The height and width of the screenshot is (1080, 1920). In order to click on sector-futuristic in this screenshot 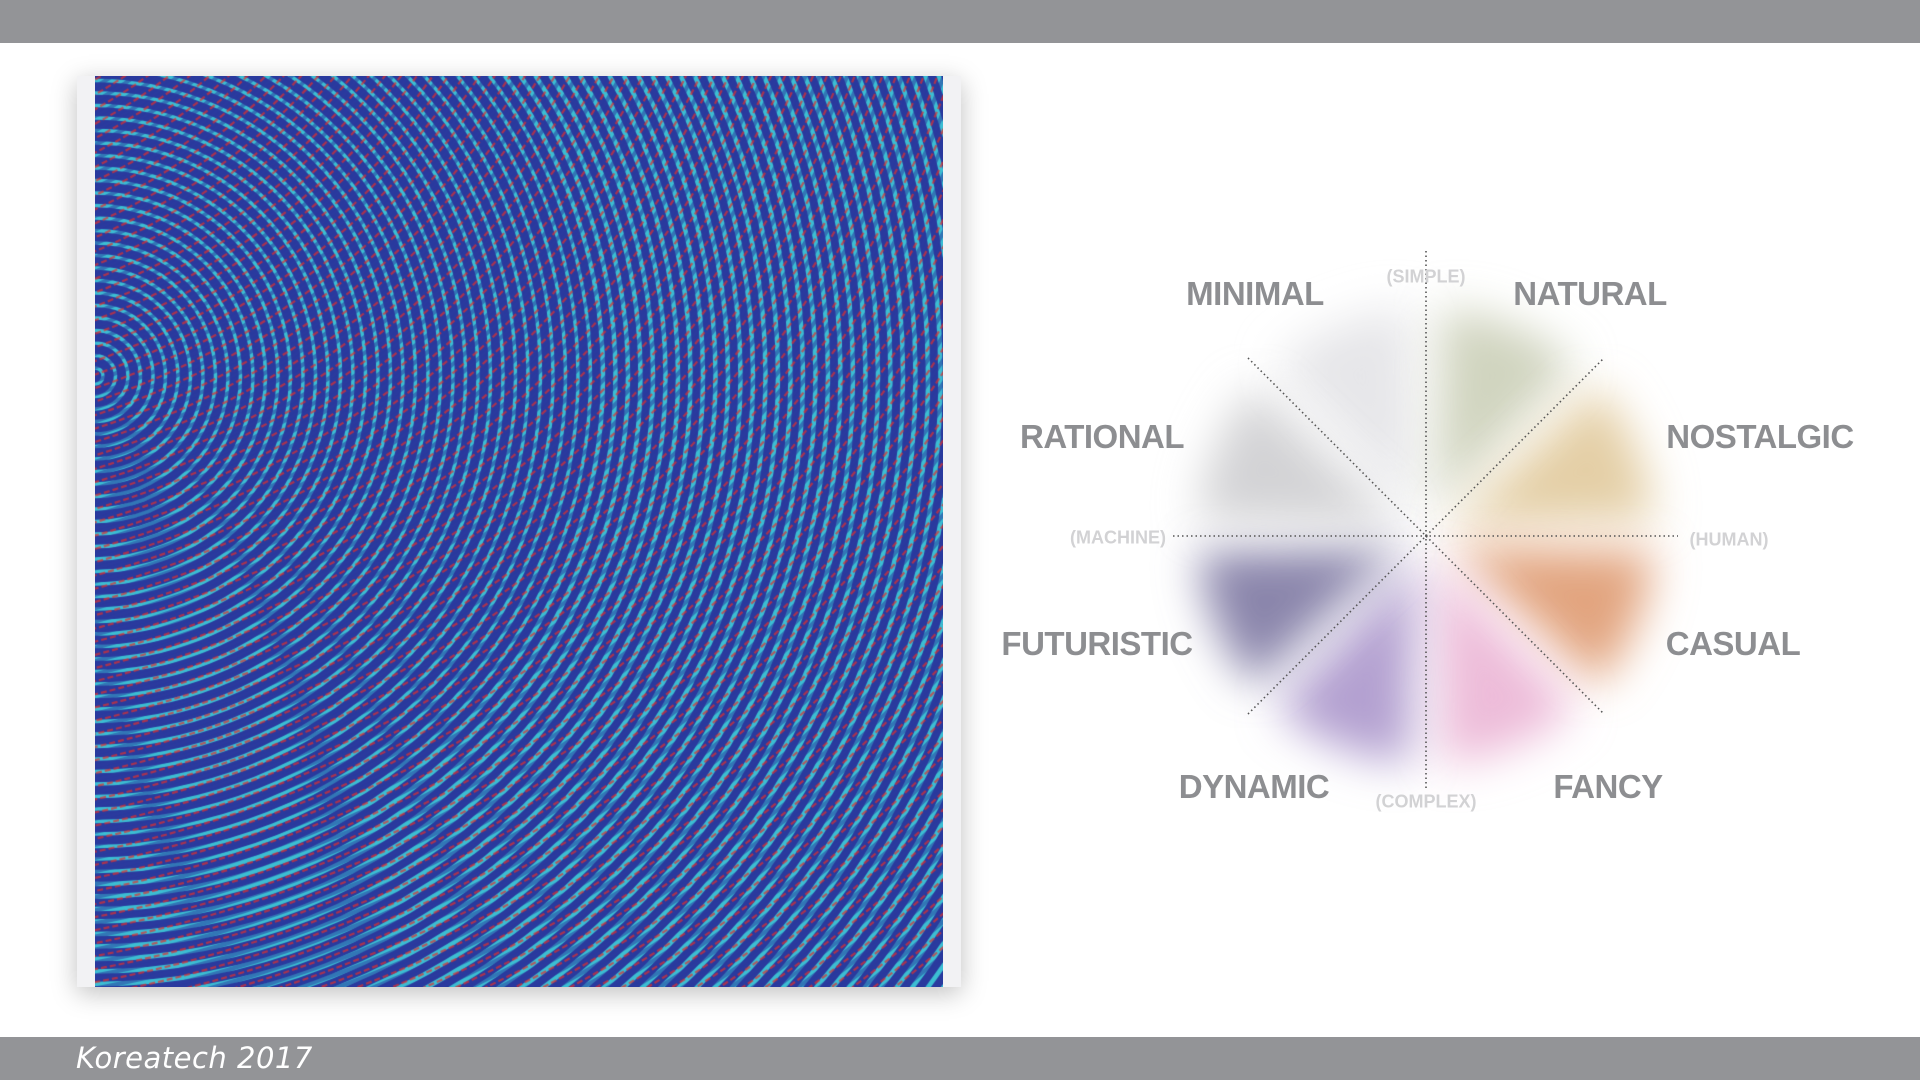, I will do `click(1300, 615)`.